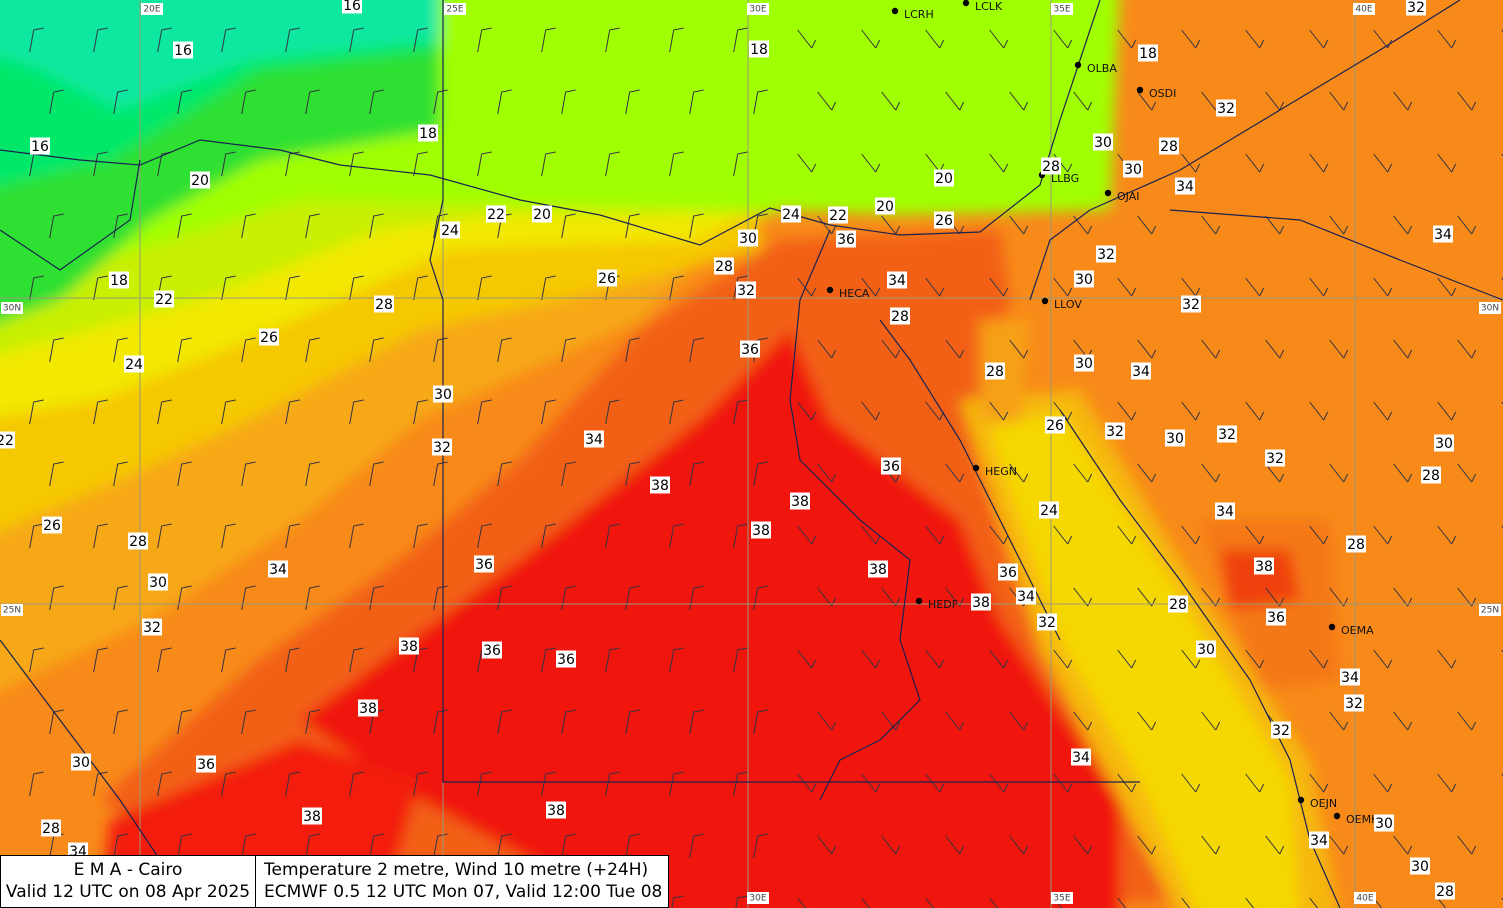 The width and height of the screenshot is (1503, 908). Describe the element at coordinates (128, 892) in the screenshot. I see `footer-text: Valid 12 UTC on 08 Apr 2025` at that location.